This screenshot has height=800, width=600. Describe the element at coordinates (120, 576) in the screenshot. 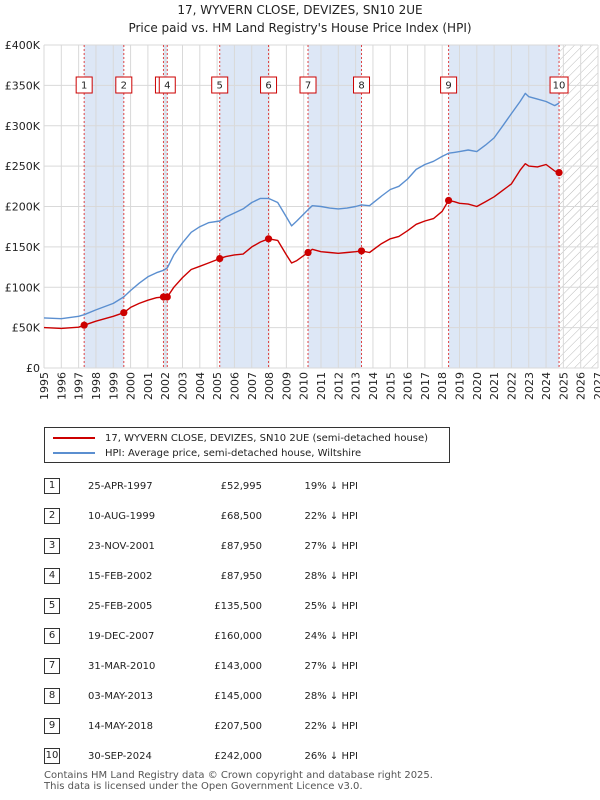

I see `sale-date: 15-FEB-2002` at that location.